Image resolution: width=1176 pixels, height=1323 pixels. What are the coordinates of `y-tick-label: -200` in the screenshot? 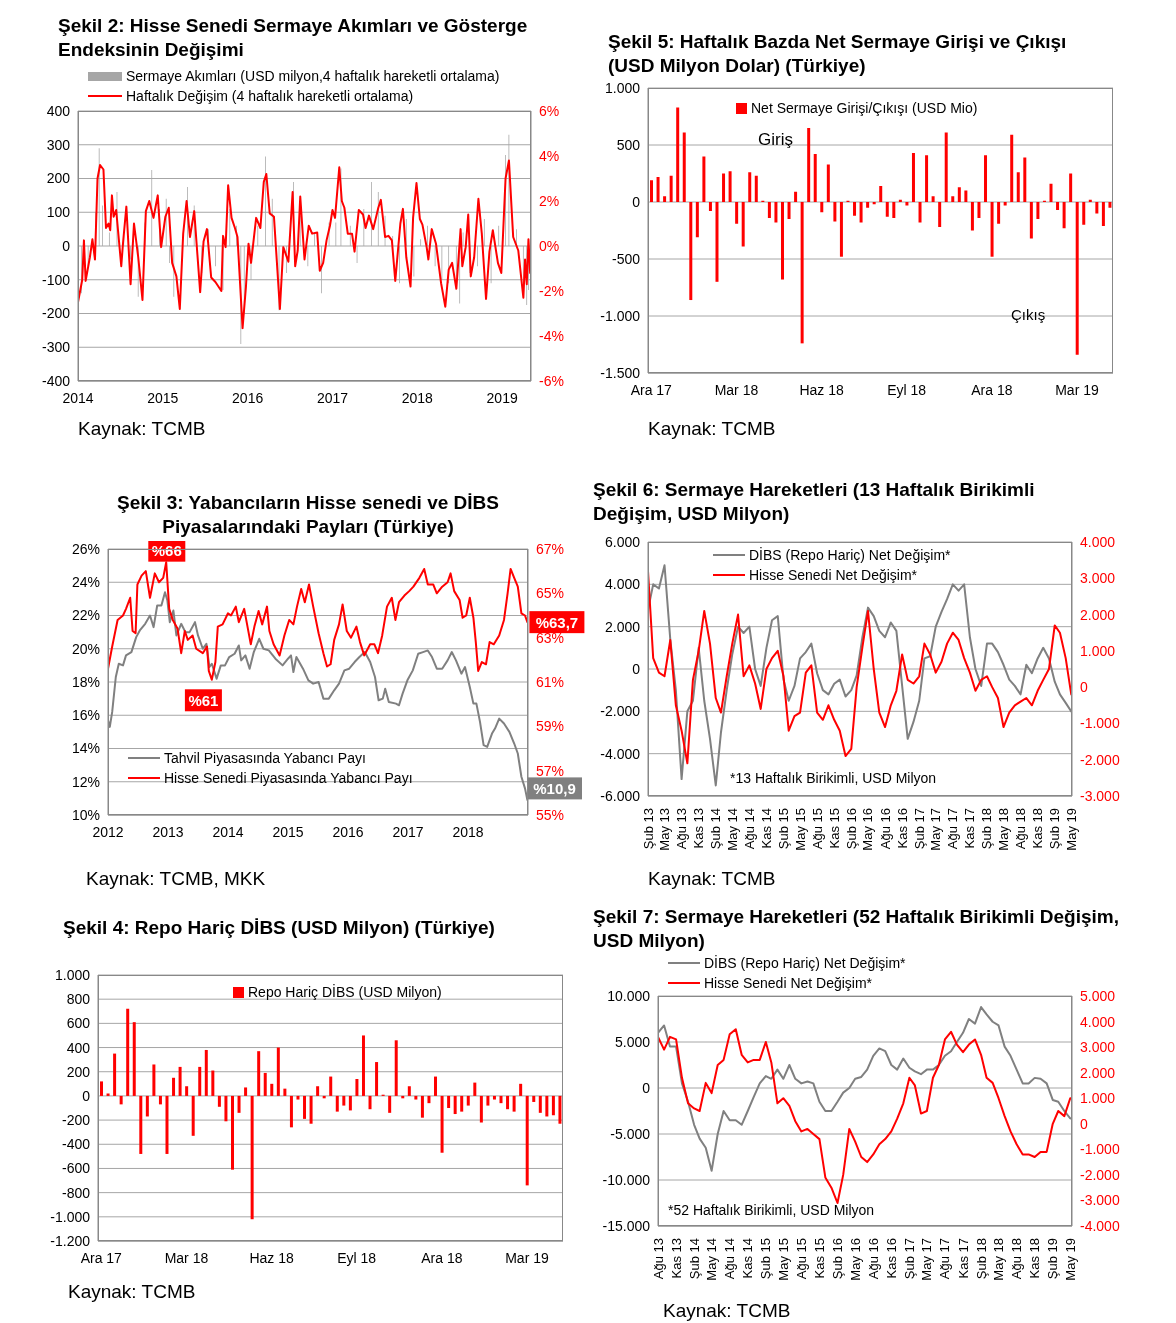 It's located at (76, 1120).